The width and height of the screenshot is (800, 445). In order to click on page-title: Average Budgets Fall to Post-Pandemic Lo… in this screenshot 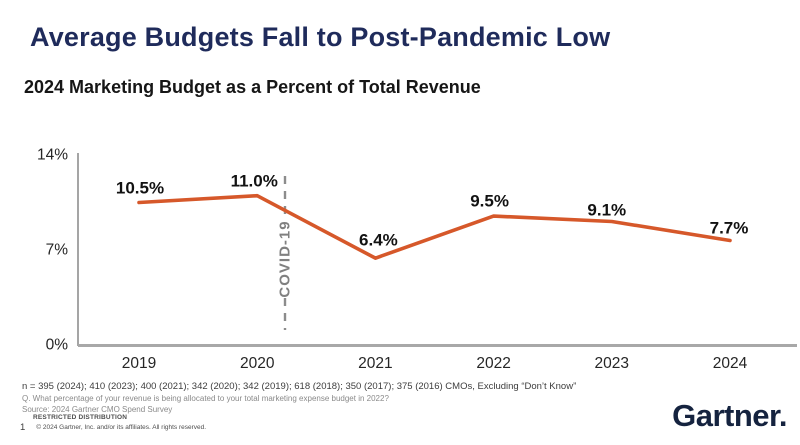, I will do `click(320, 37)`.